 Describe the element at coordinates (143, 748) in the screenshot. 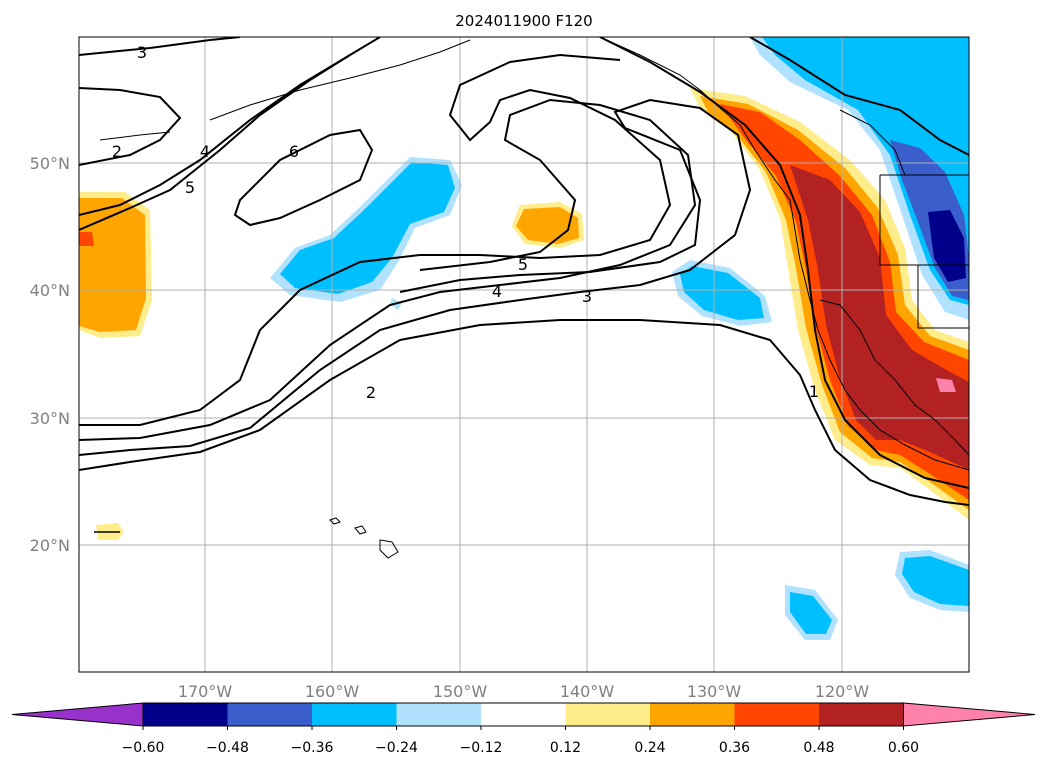

I see `colorbar-tick-label: −0.60` at that location.